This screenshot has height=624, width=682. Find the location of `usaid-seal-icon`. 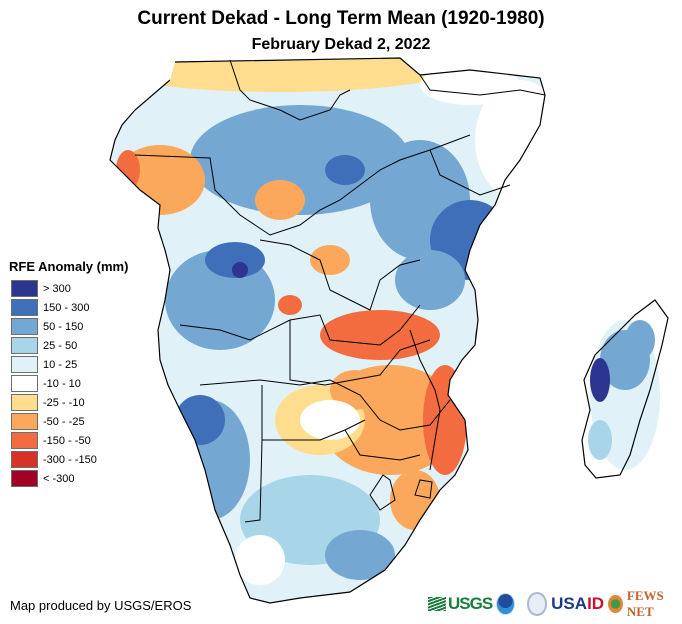

usaid-seal-icon is located at coordinates (537, 604).